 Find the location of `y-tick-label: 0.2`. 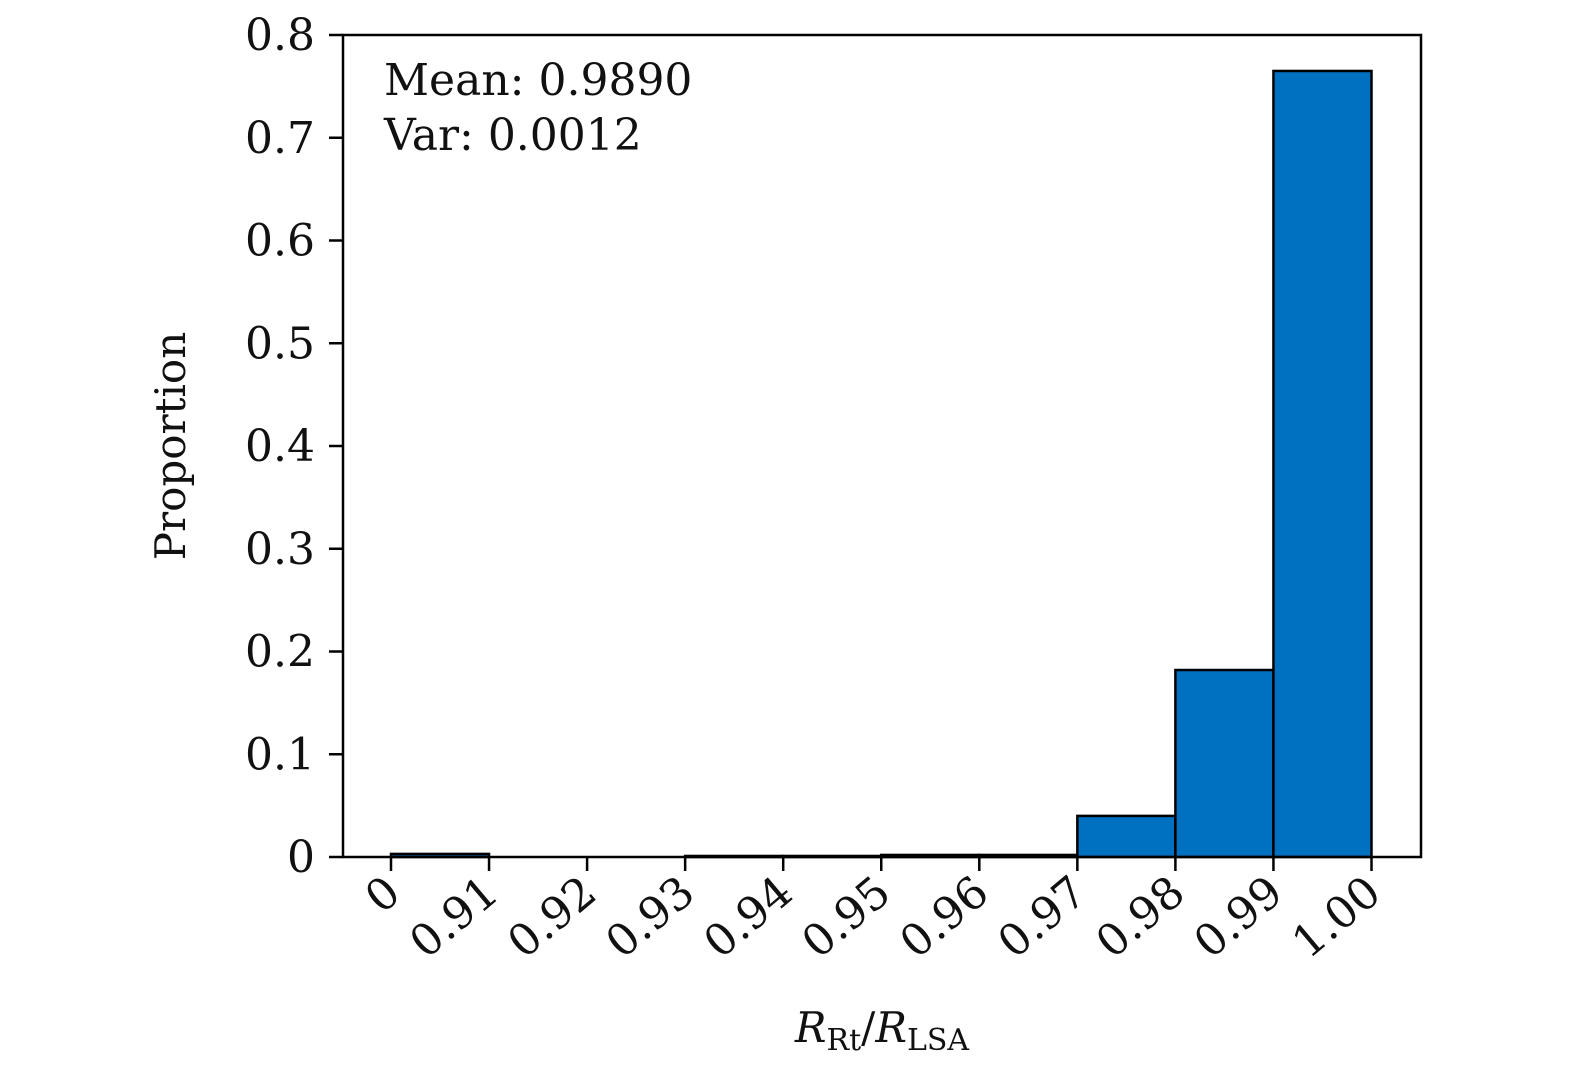

y-tick-label: 0.2 is located at coordinates (280, 652).